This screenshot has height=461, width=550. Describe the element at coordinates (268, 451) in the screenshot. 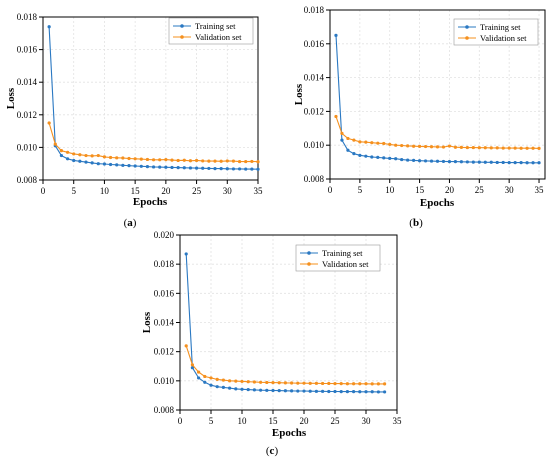

I see `caption-open: (` at that location.